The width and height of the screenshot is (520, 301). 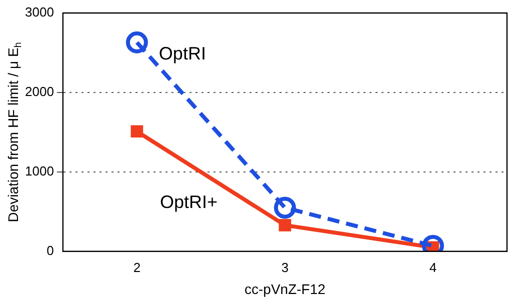 I want to click on series-label: OptRI, so click(x=182, y=53).